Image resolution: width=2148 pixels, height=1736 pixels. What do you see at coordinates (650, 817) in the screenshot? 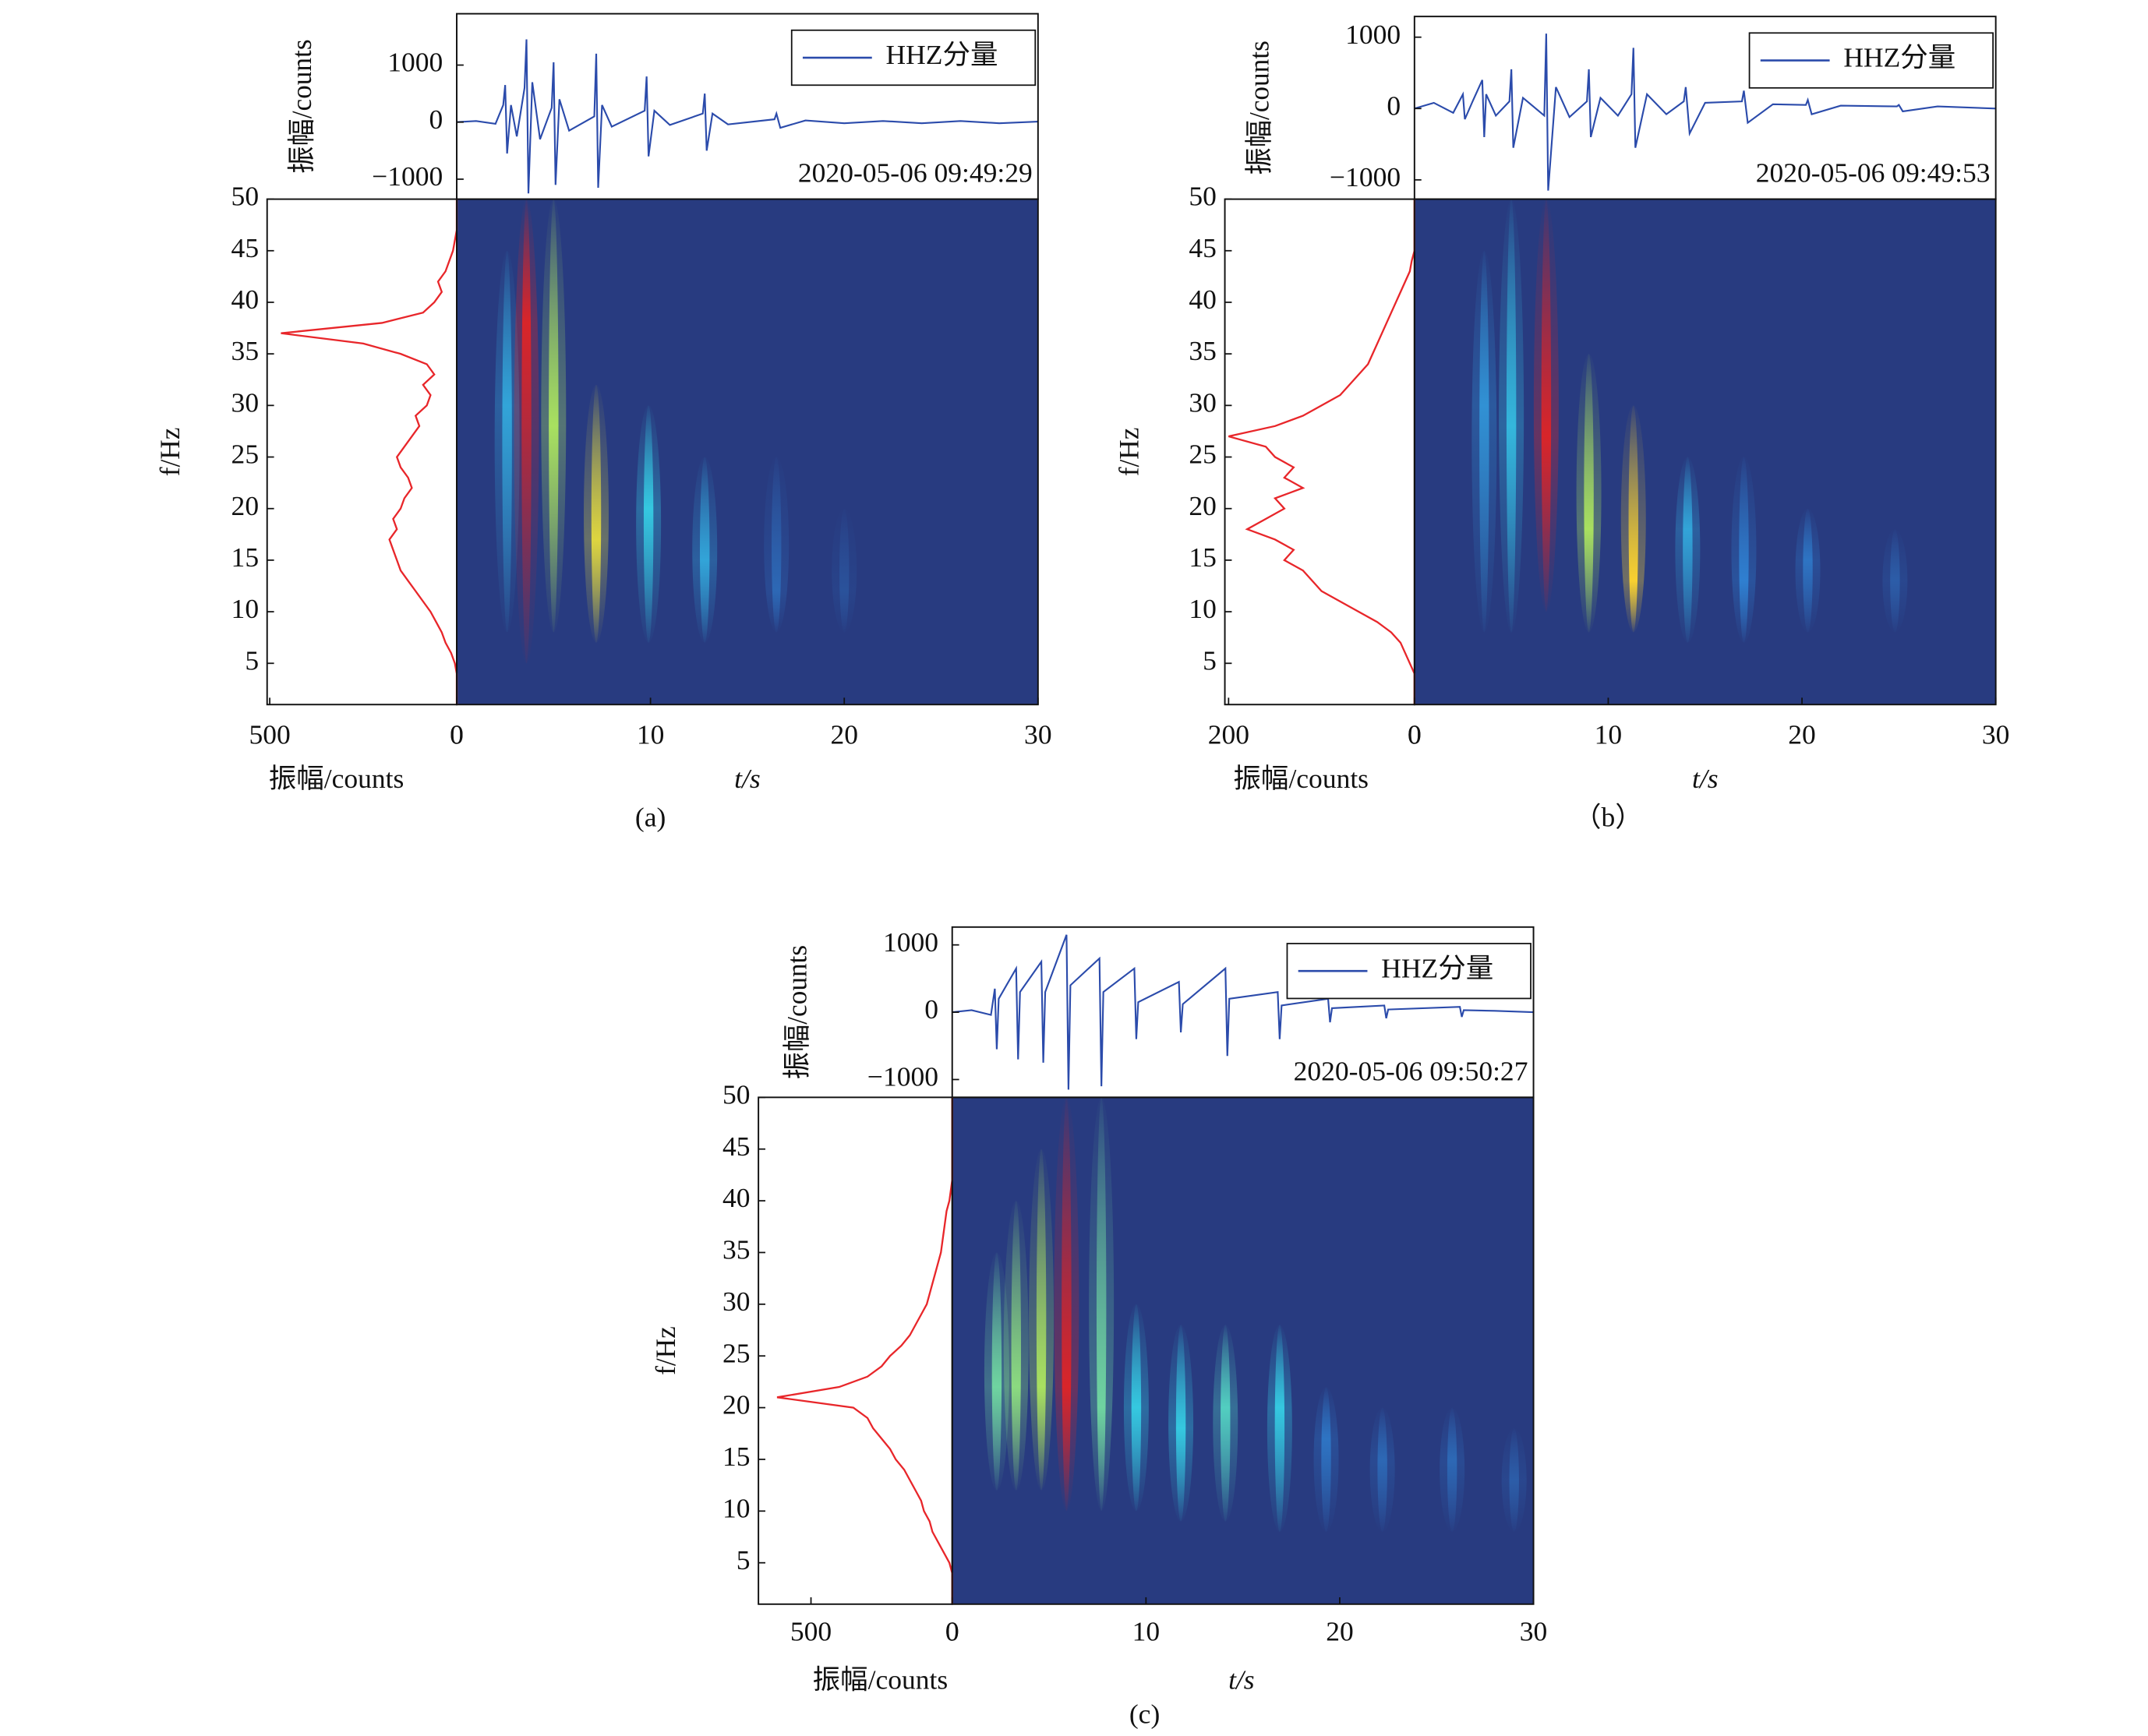
I see `panel-label: (a)` at bounding box center [650, 817].